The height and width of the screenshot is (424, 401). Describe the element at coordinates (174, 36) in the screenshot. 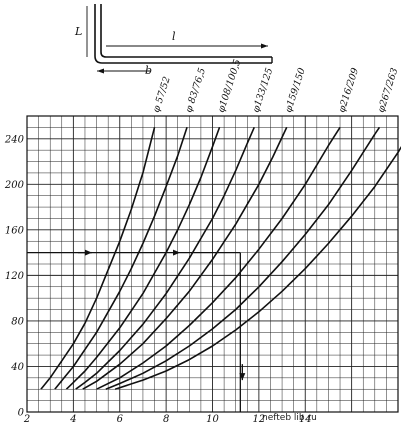

I see `sketch-label-l: l` at that location.